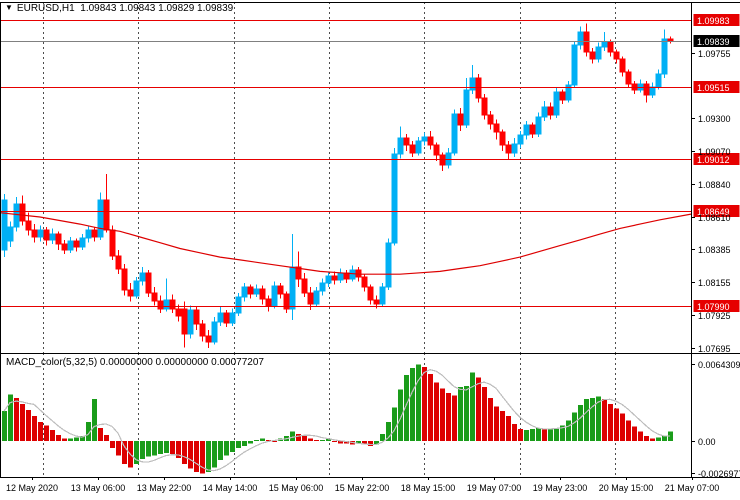 This screenshot has width=740, height=500. Describe the element at coordinates (713, 42) in the screenshot. I see `current-price-label-text: 1.09839` at that location.